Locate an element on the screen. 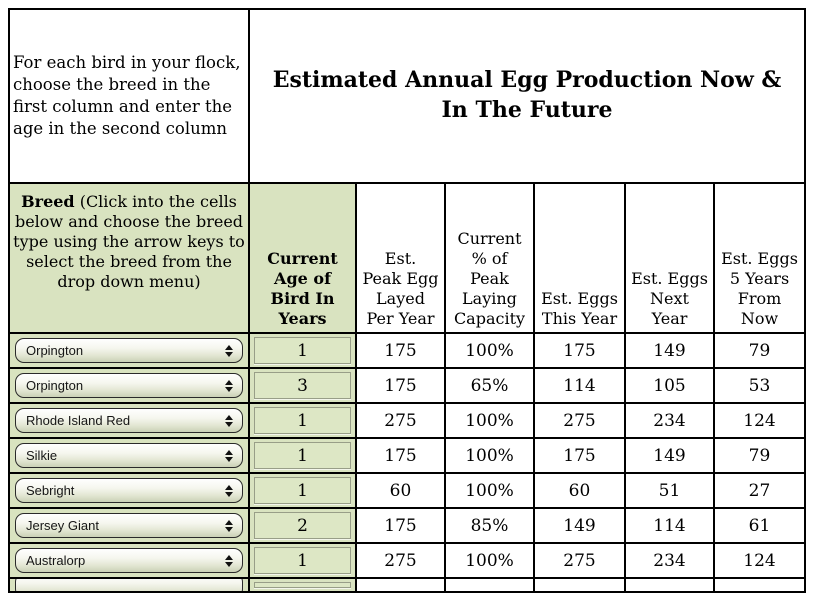 This screenshot has width=814, height=593. table-row-3-breed-cell: Rhode Island Red is located at coordinates (130, 421).